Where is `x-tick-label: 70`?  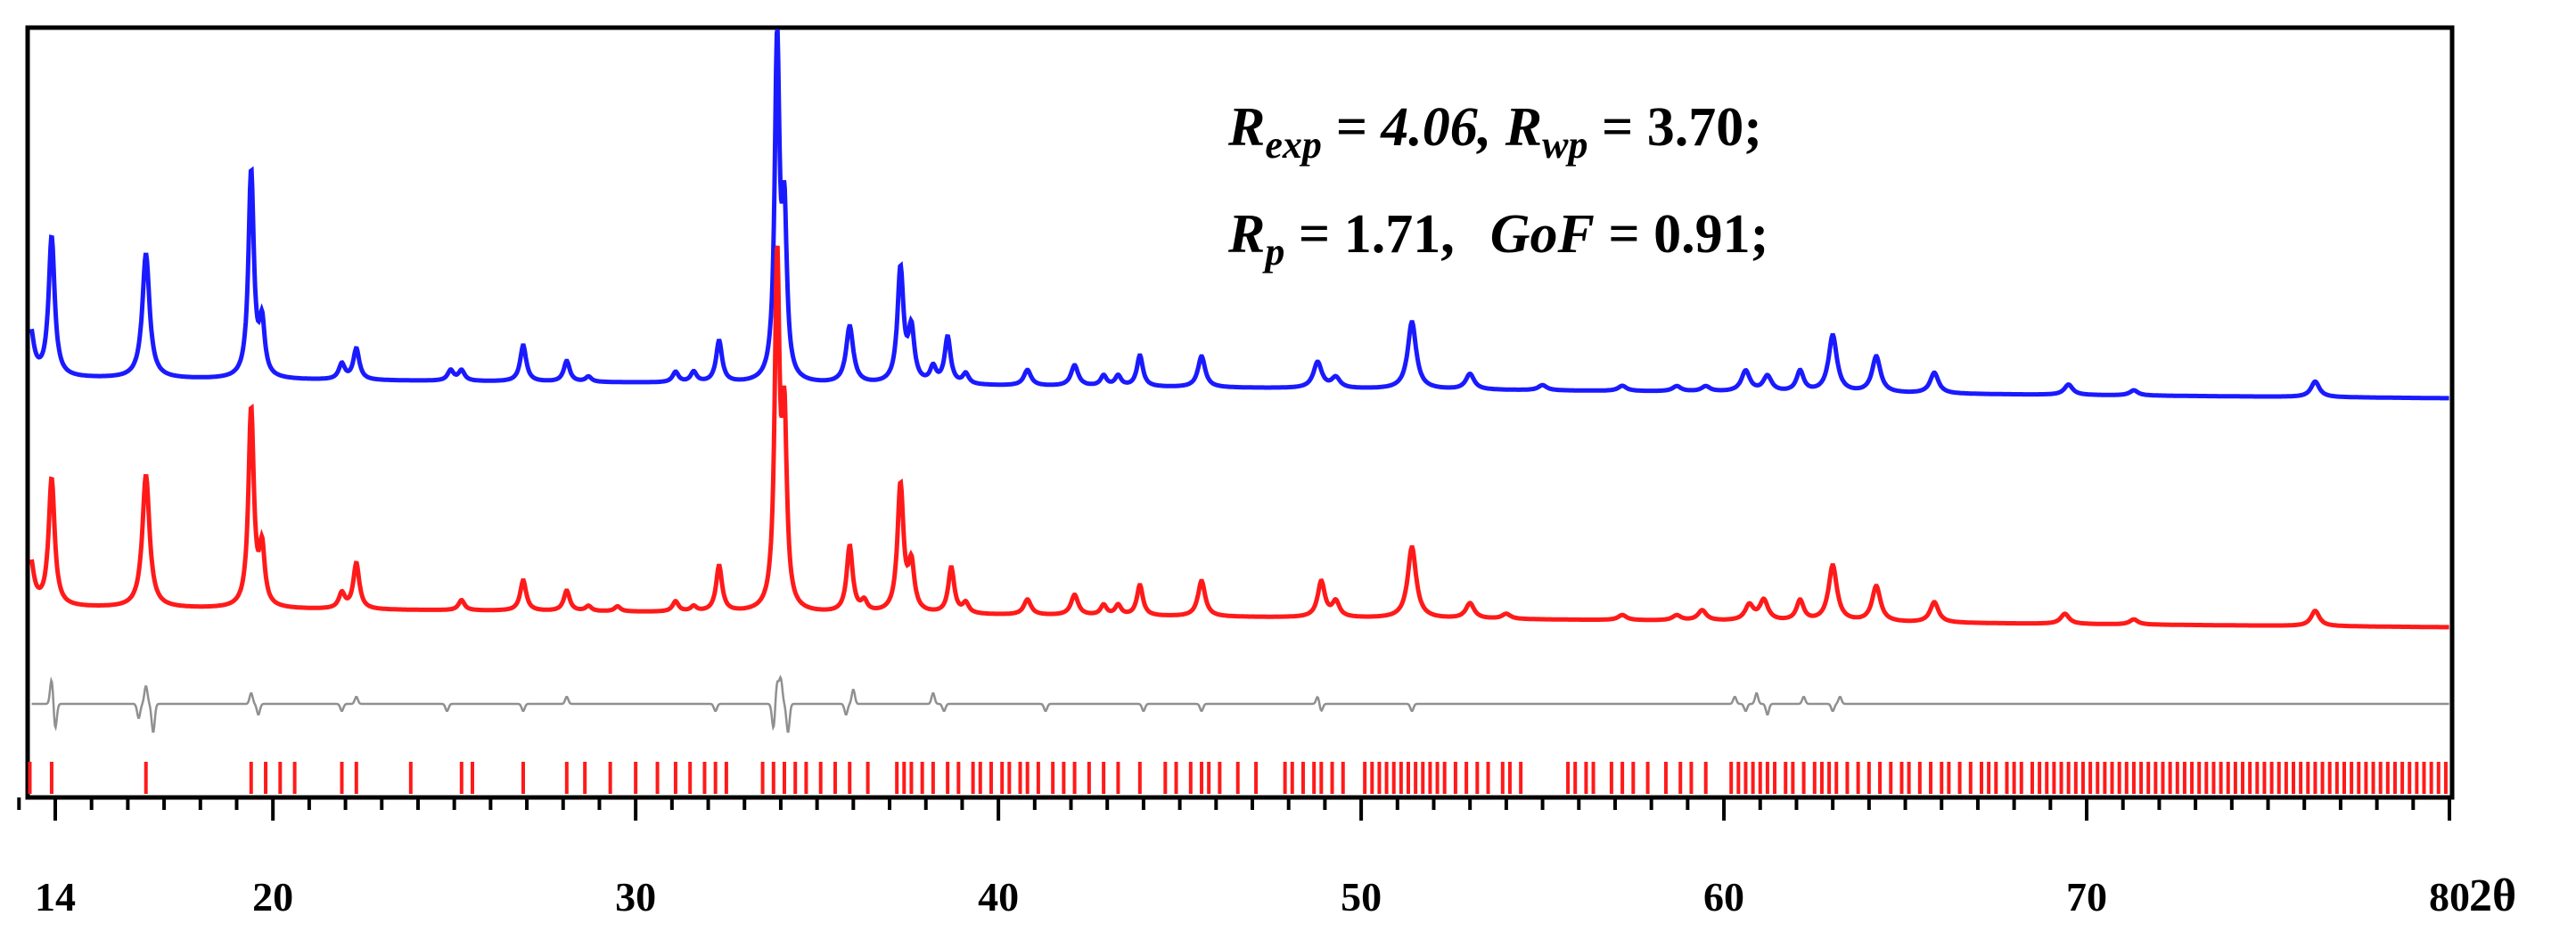
x-tick-label: 70 is located at coordinates (2086, 897).